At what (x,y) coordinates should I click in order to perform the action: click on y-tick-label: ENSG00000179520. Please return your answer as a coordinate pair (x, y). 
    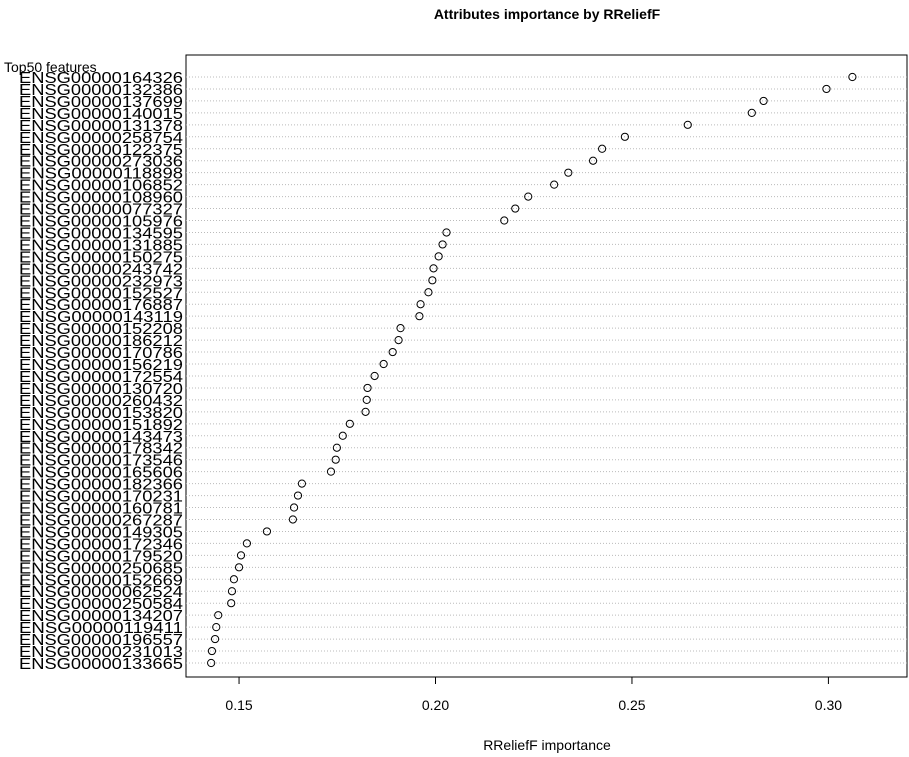
    Looking at the image, I should click on (101, 556).